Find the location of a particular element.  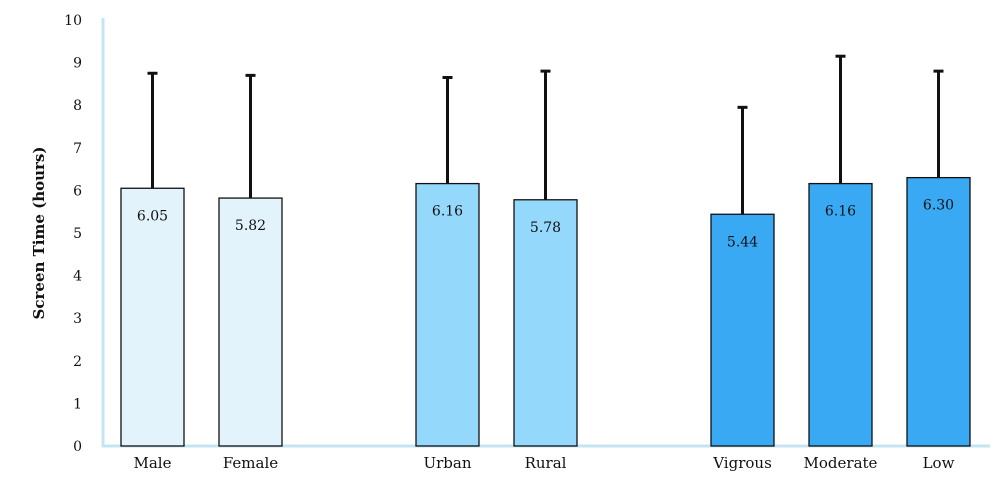

y-tick-label: 8 is located at coordinates (77, 106).